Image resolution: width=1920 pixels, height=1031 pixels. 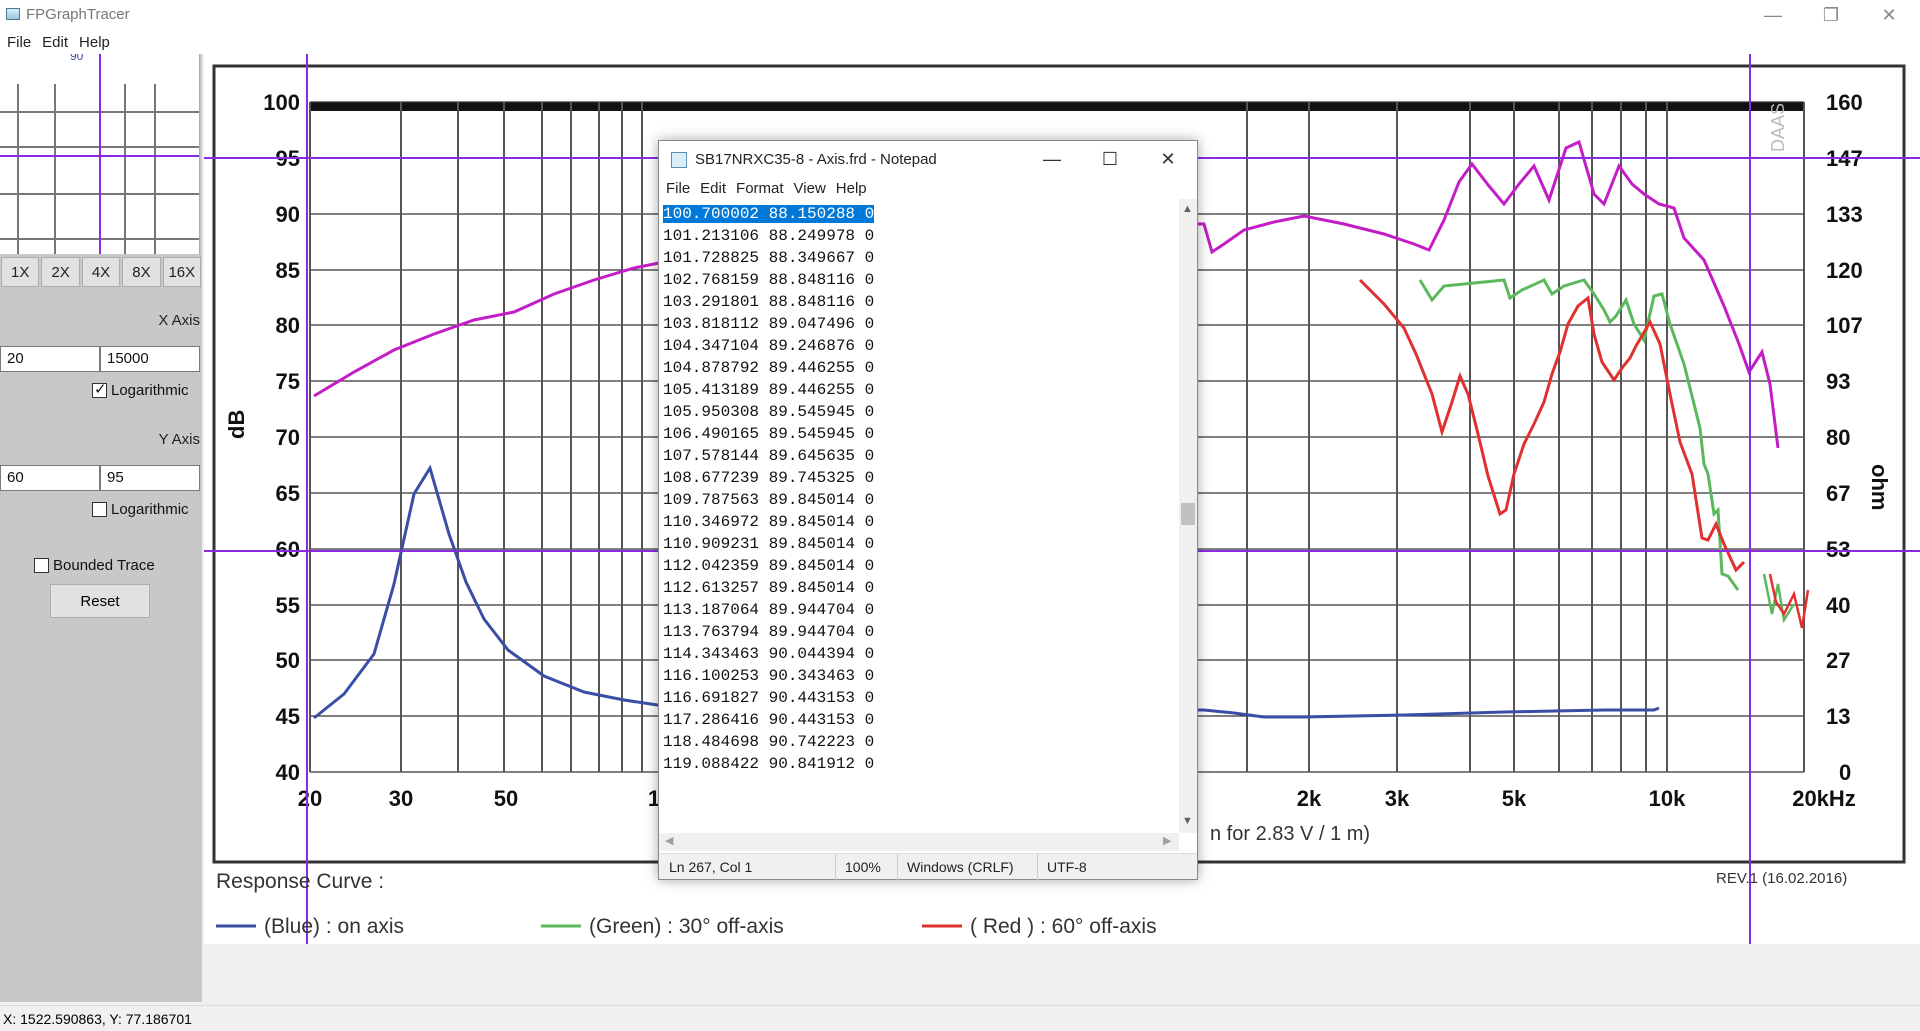 I want to click on reset-button: Reset, so click(x=100, y=601).